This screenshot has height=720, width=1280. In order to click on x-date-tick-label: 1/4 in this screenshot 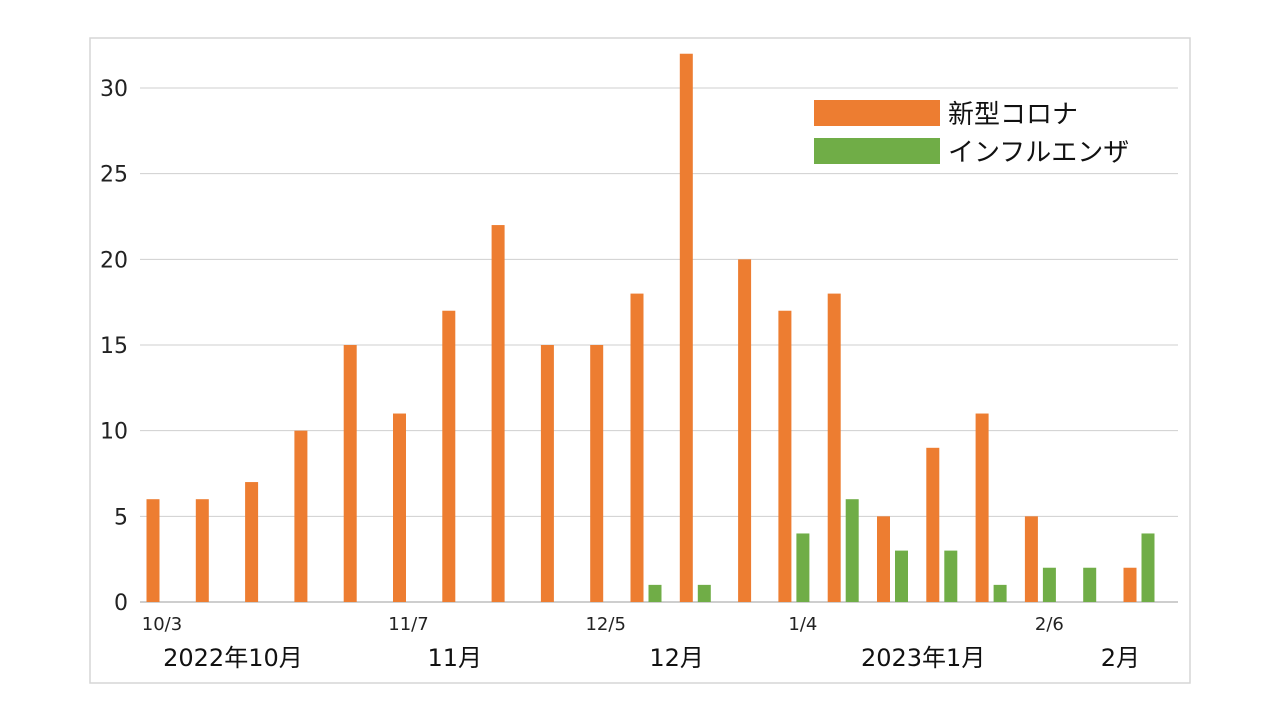, I will do `click(802, 624)`.